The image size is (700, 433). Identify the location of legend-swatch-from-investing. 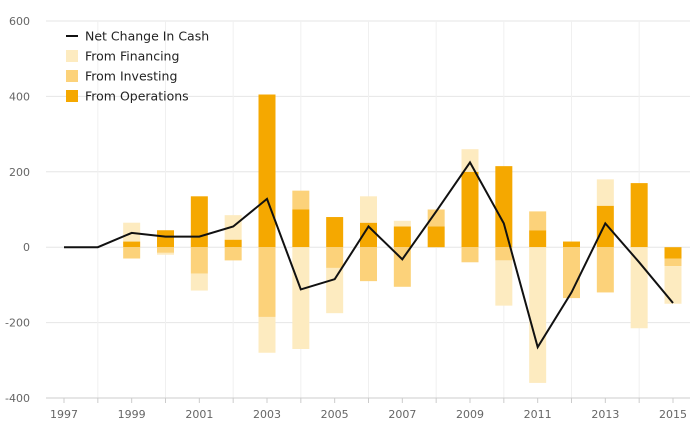
(72, 76).